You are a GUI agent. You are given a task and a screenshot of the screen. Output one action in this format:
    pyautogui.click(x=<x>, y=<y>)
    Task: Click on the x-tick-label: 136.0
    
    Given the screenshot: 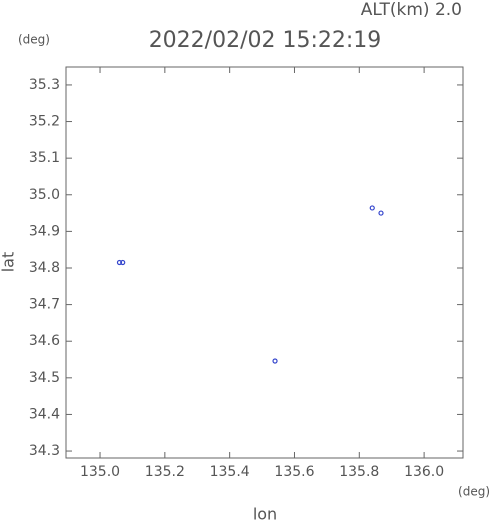 What is the action you would take?
    pyautogui.click(x=424, y=472)
    